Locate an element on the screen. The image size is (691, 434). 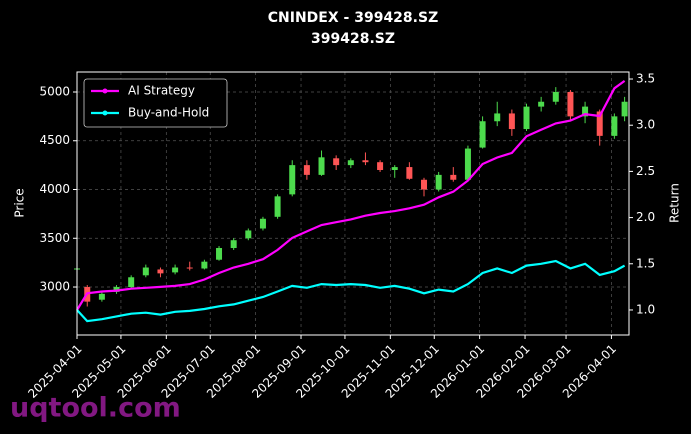
y-axis-label: Price is located at coordinates (20, 202).